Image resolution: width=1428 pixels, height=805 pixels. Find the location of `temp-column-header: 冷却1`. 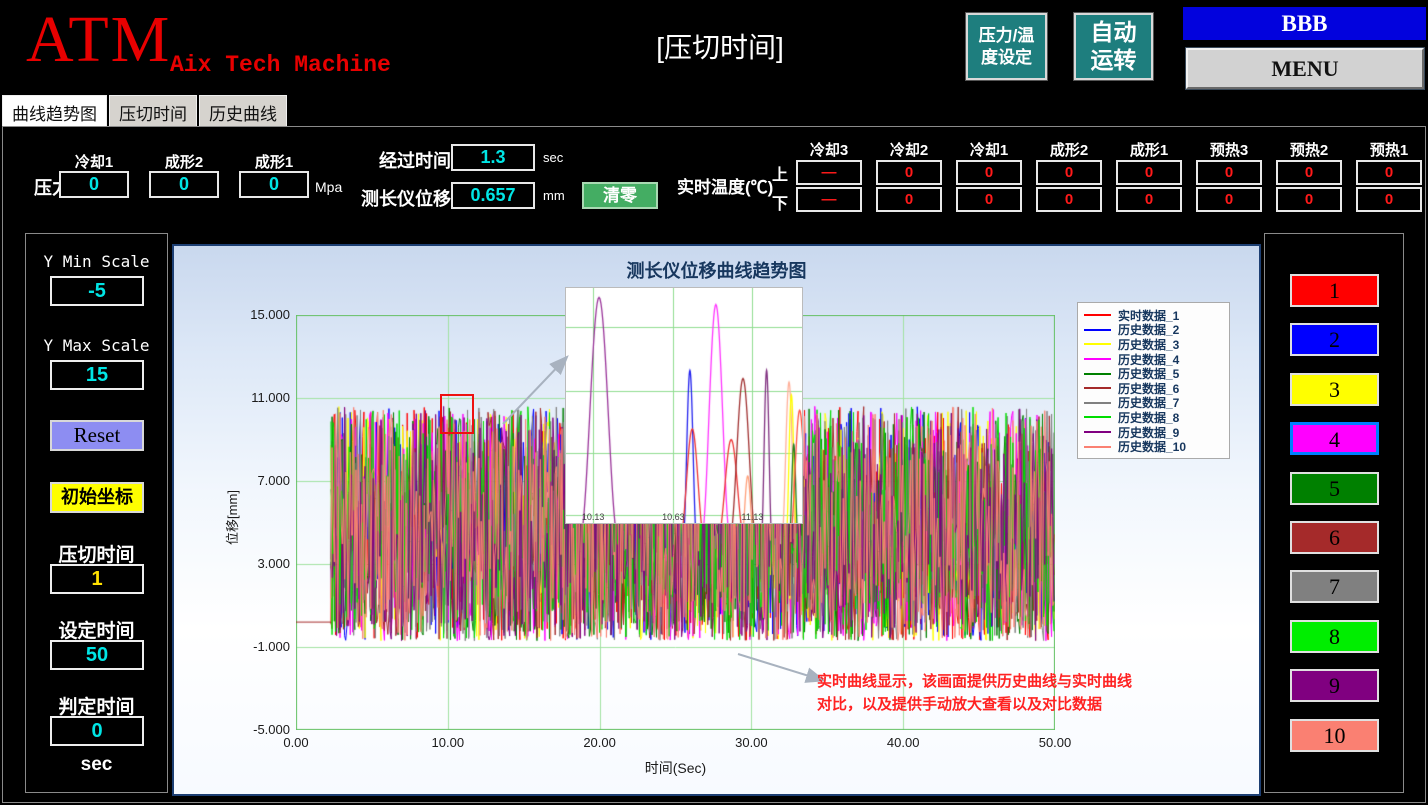

temp-column-header: 冷却1 is located at coordinates (989, 150).